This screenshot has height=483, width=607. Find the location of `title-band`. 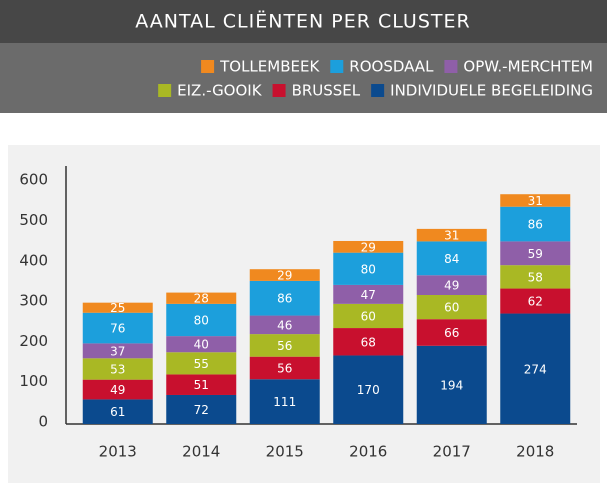

title-band is located at coordinates (303, 21).